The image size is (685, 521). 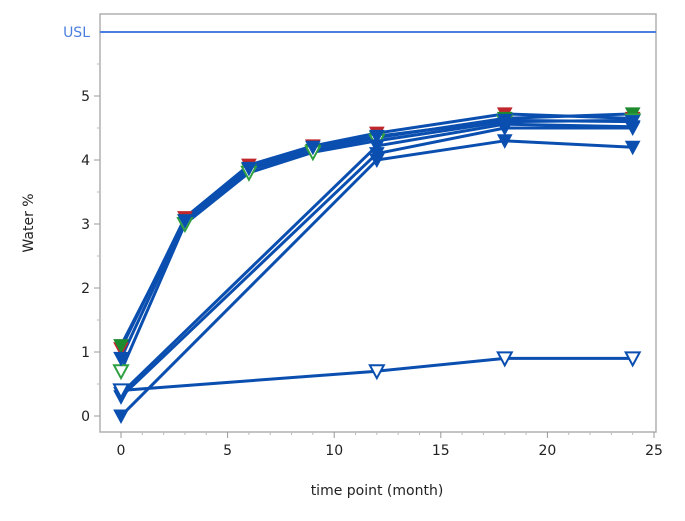 What do you see at coordinates (547, 451) in the screenshot?
I see `x-tick-label: 20` at bounding box center [547, 451].